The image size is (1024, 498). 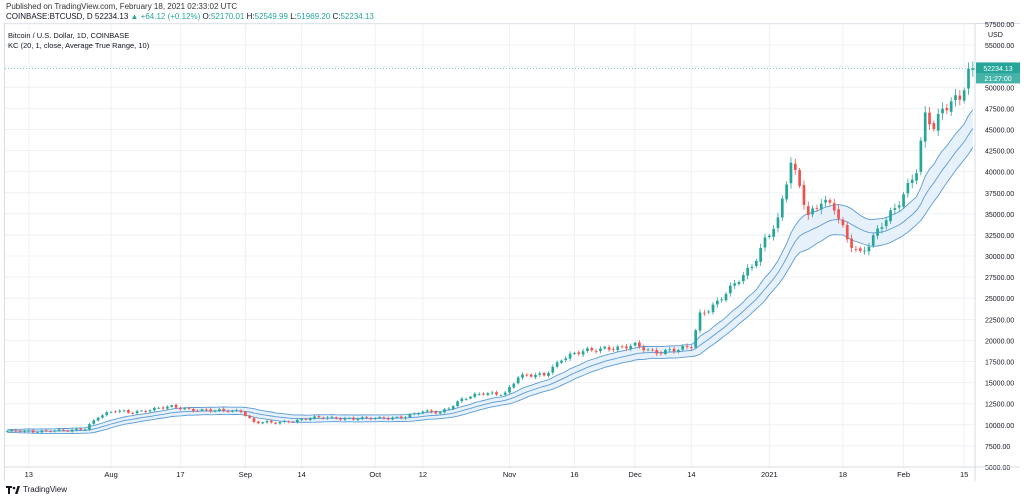 I want to click on y-tick-label: 45000.00, so click(x=999, y=130).